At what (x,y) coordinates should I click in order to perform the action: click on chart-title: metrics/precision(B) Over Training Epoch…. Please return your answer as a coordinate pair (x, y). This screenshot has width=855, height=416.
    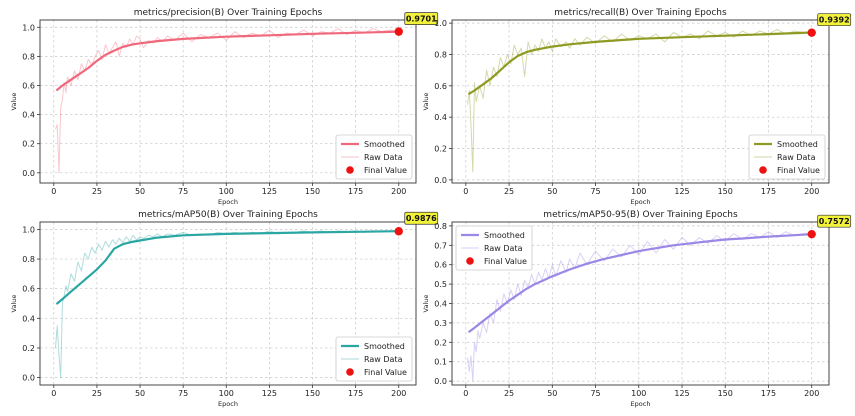
    Looking at the image, I should click on (228, 13).